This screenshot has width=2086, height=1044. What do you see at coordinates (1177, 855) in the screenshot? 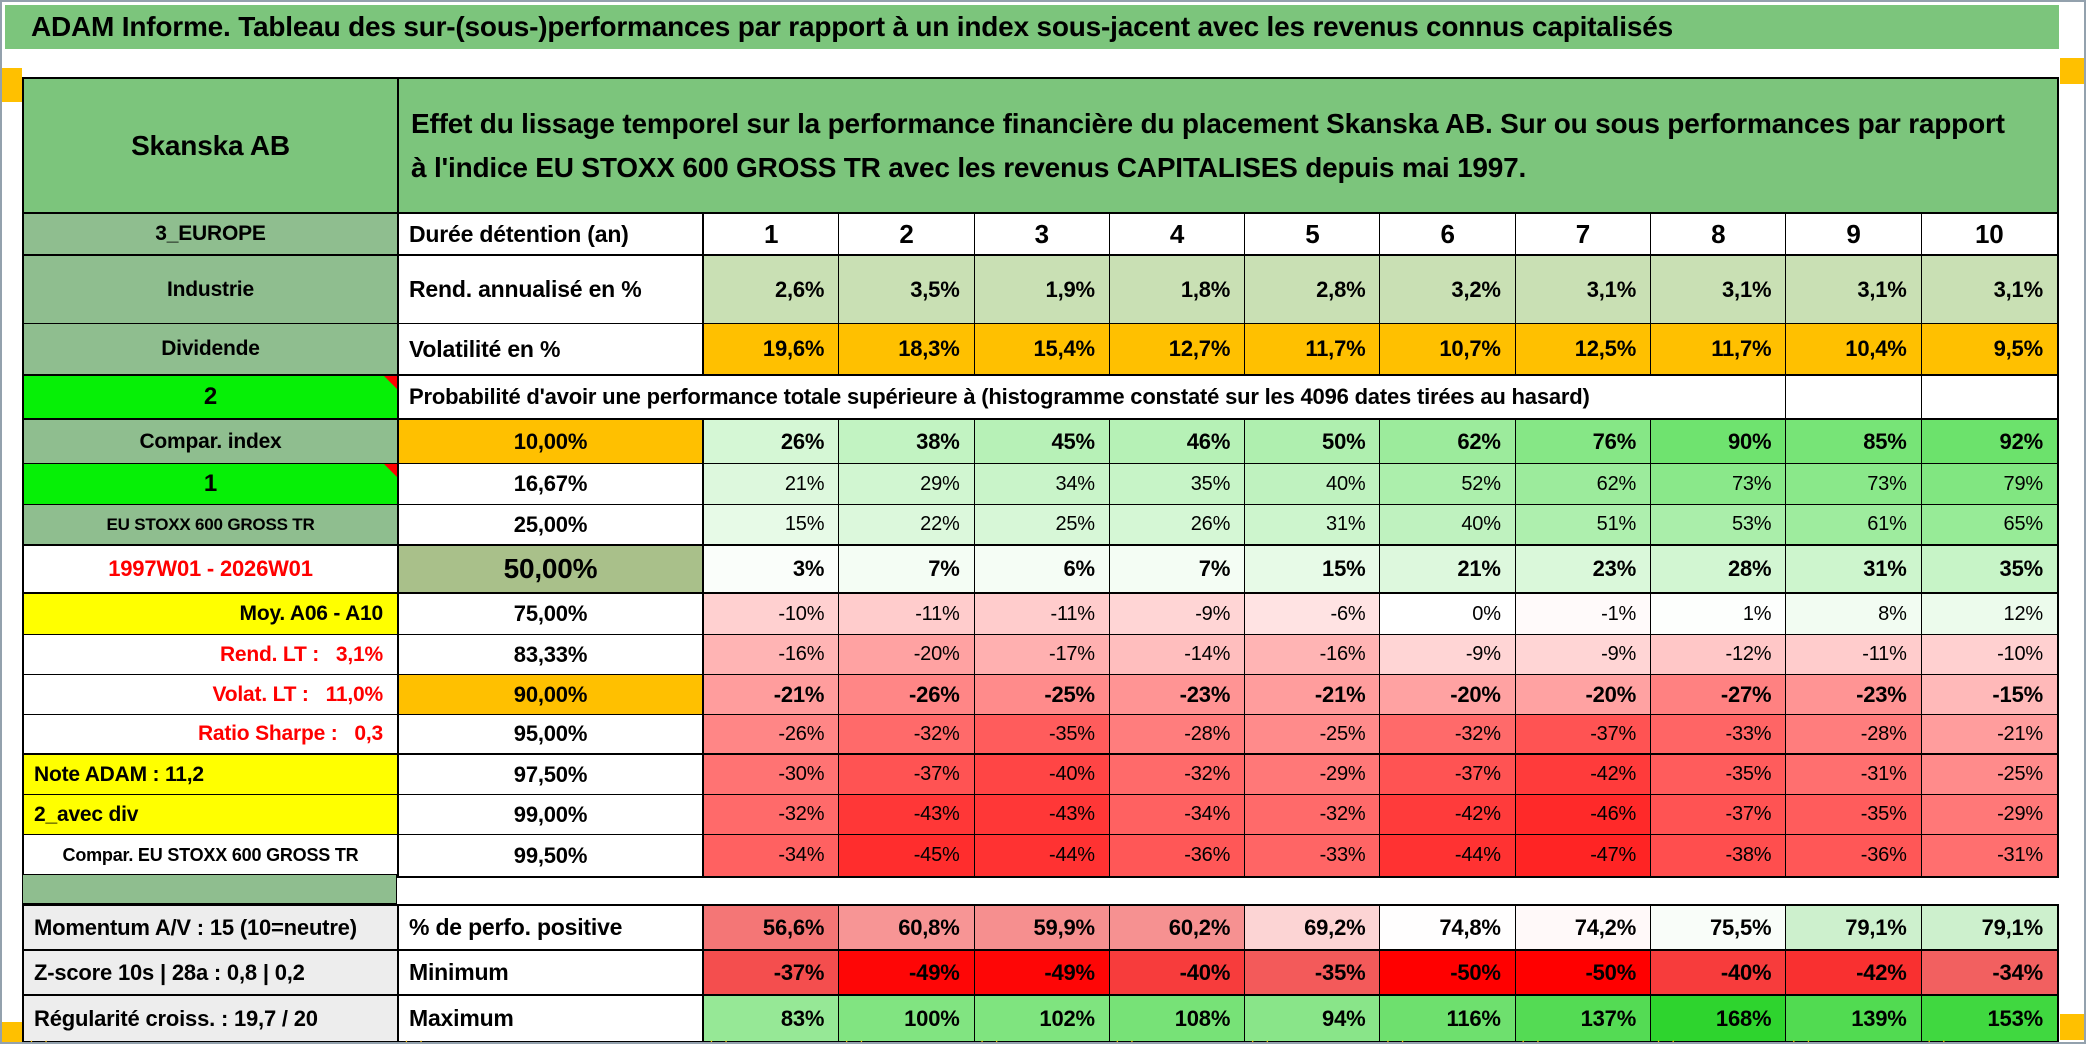
I see `probability-value-cell: -36%` at bounding box center [1177, 855].